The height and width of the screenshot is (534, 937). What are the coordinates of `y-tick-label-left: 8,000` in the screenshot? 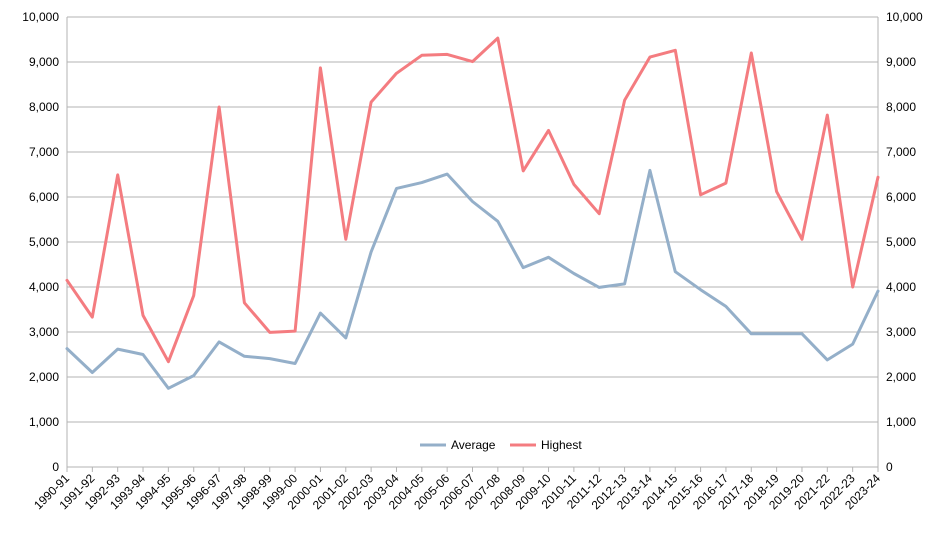 It's located at (44, 107).